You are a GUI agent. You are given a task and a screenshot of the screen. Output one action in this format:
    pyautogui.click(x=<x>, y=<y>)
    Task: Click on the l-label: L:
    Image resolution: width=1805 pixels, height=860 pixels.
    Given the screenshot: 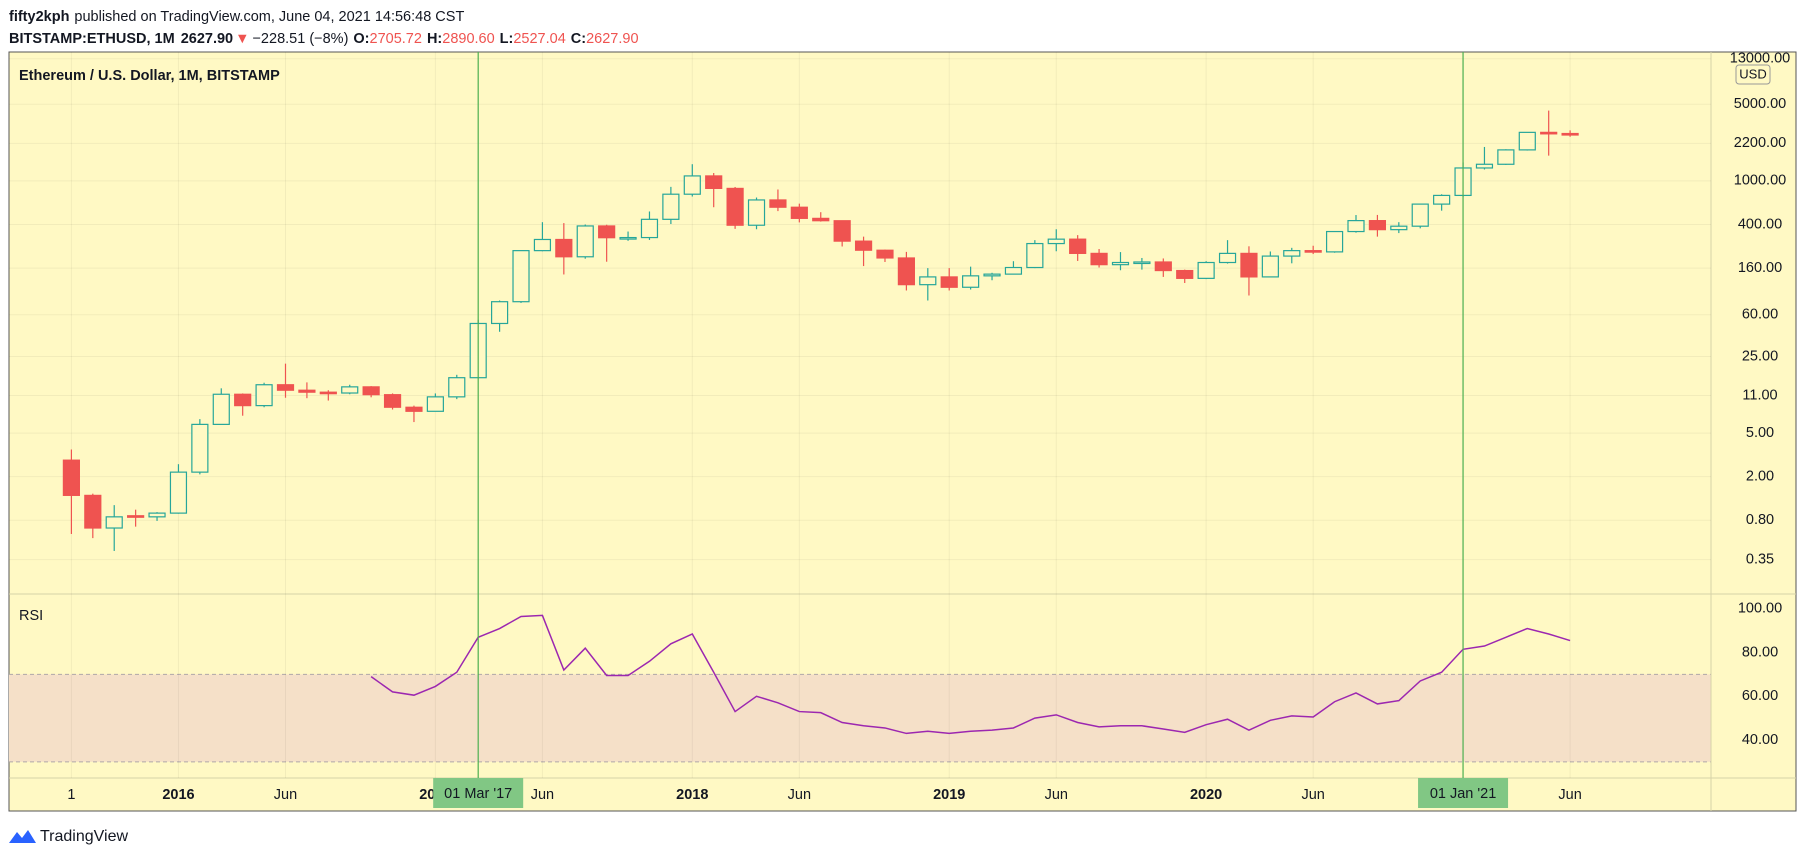 What is the action you would take?
    pyautogui.click(x=507, y=39)
    